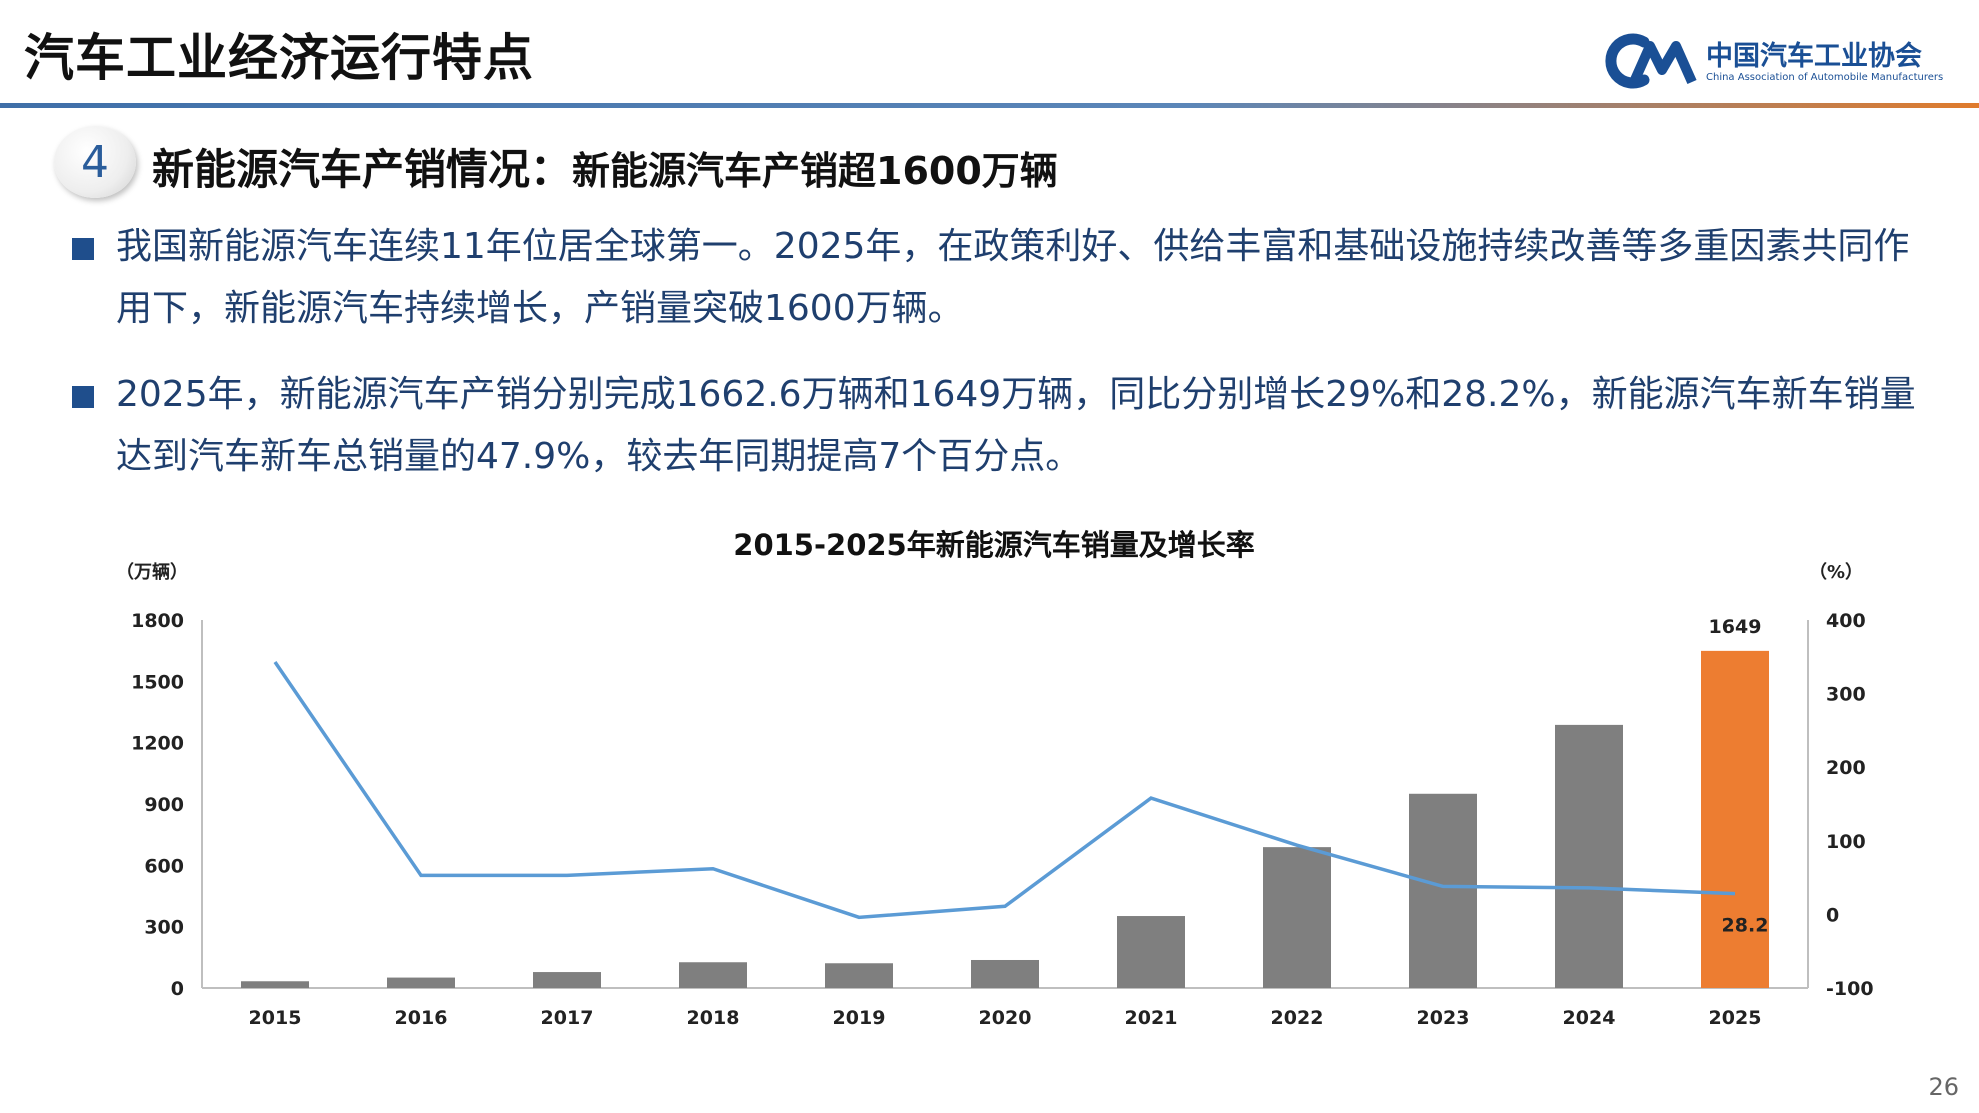  What do you see at coordinates (815, 171) in the screenshot?
I see `section-title-sub: 新能源汽车产销超1600万辆` at bounding box center [815, 171].